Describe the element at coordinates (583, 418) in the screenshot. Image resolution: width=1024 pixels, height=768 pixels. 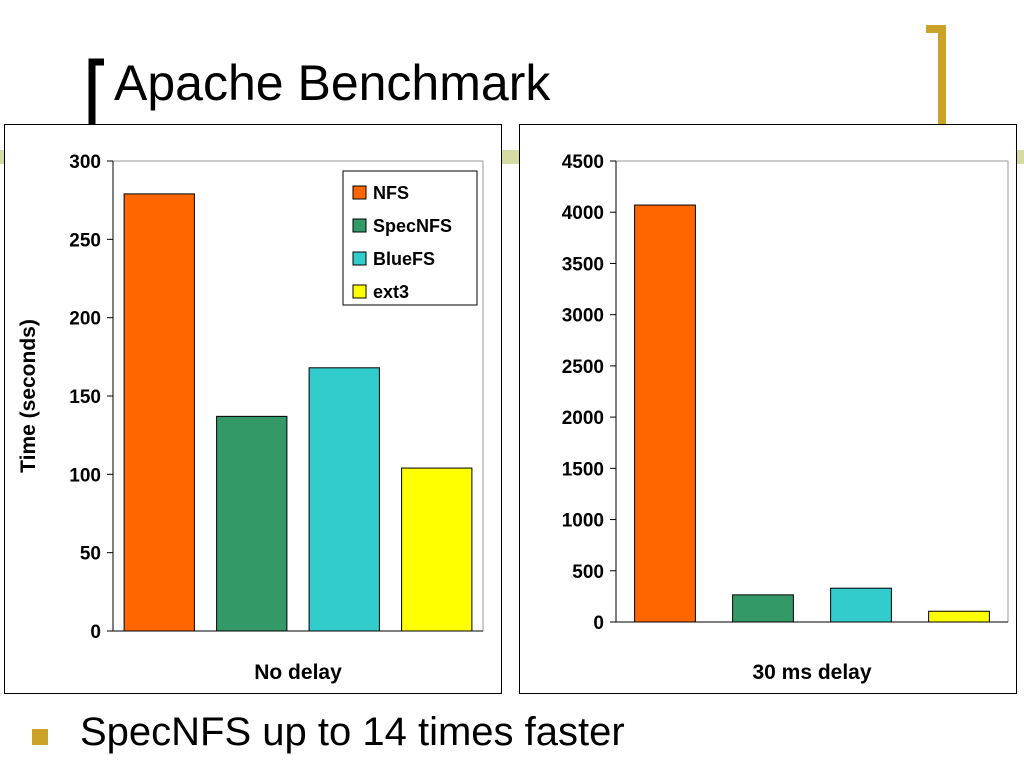
I see `y-tick-label: 2000` at that location.